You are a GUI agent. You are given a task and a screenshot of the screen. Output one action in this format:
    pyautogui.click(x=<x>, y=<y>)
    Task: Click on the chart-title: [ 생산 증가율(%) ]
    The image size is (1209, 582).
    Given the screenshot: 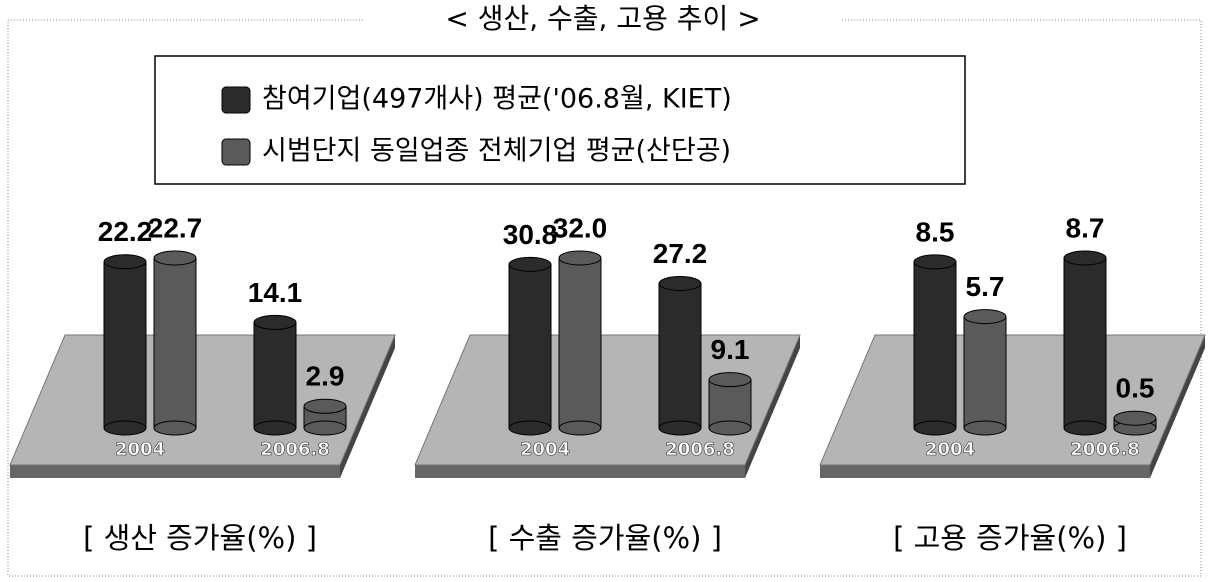 What is the action you would take?
    pyautogui.click(x=200, y=538)
    